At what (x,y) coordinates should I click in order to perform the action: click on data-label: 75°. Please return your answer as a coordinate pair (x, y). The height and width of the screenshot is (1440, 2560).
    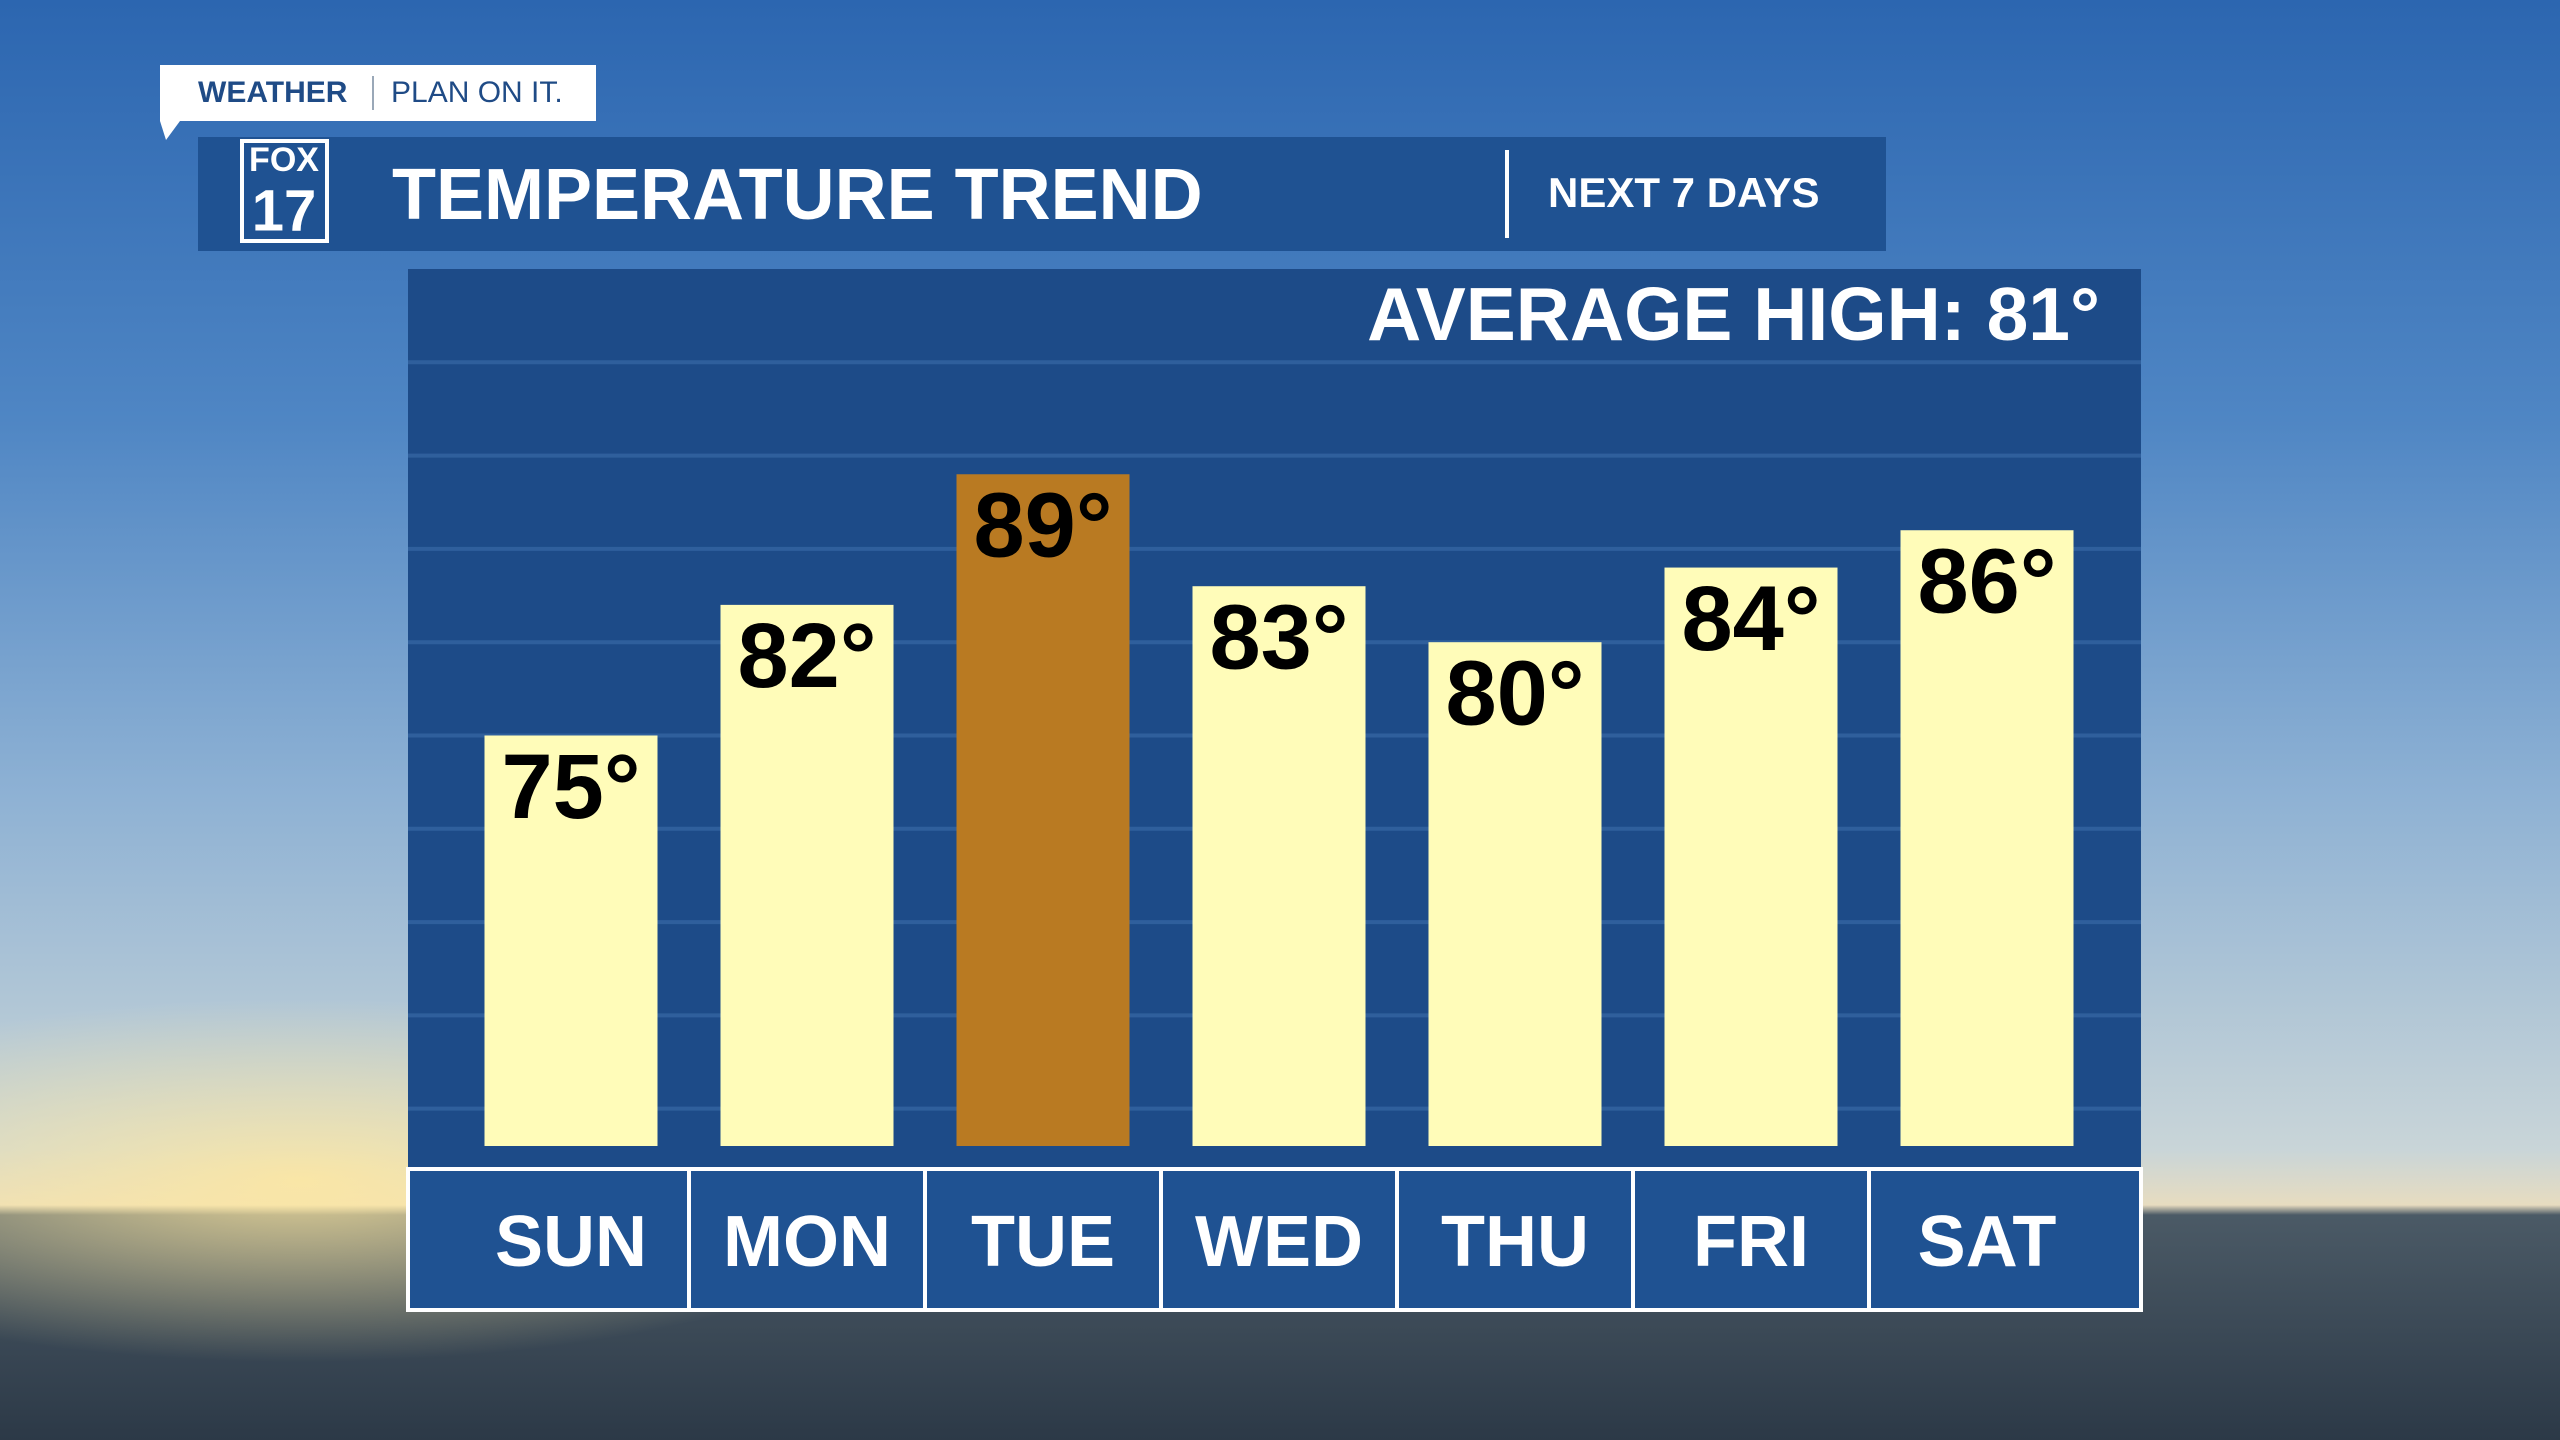
    Looking at the image, I should click on (570, 787).